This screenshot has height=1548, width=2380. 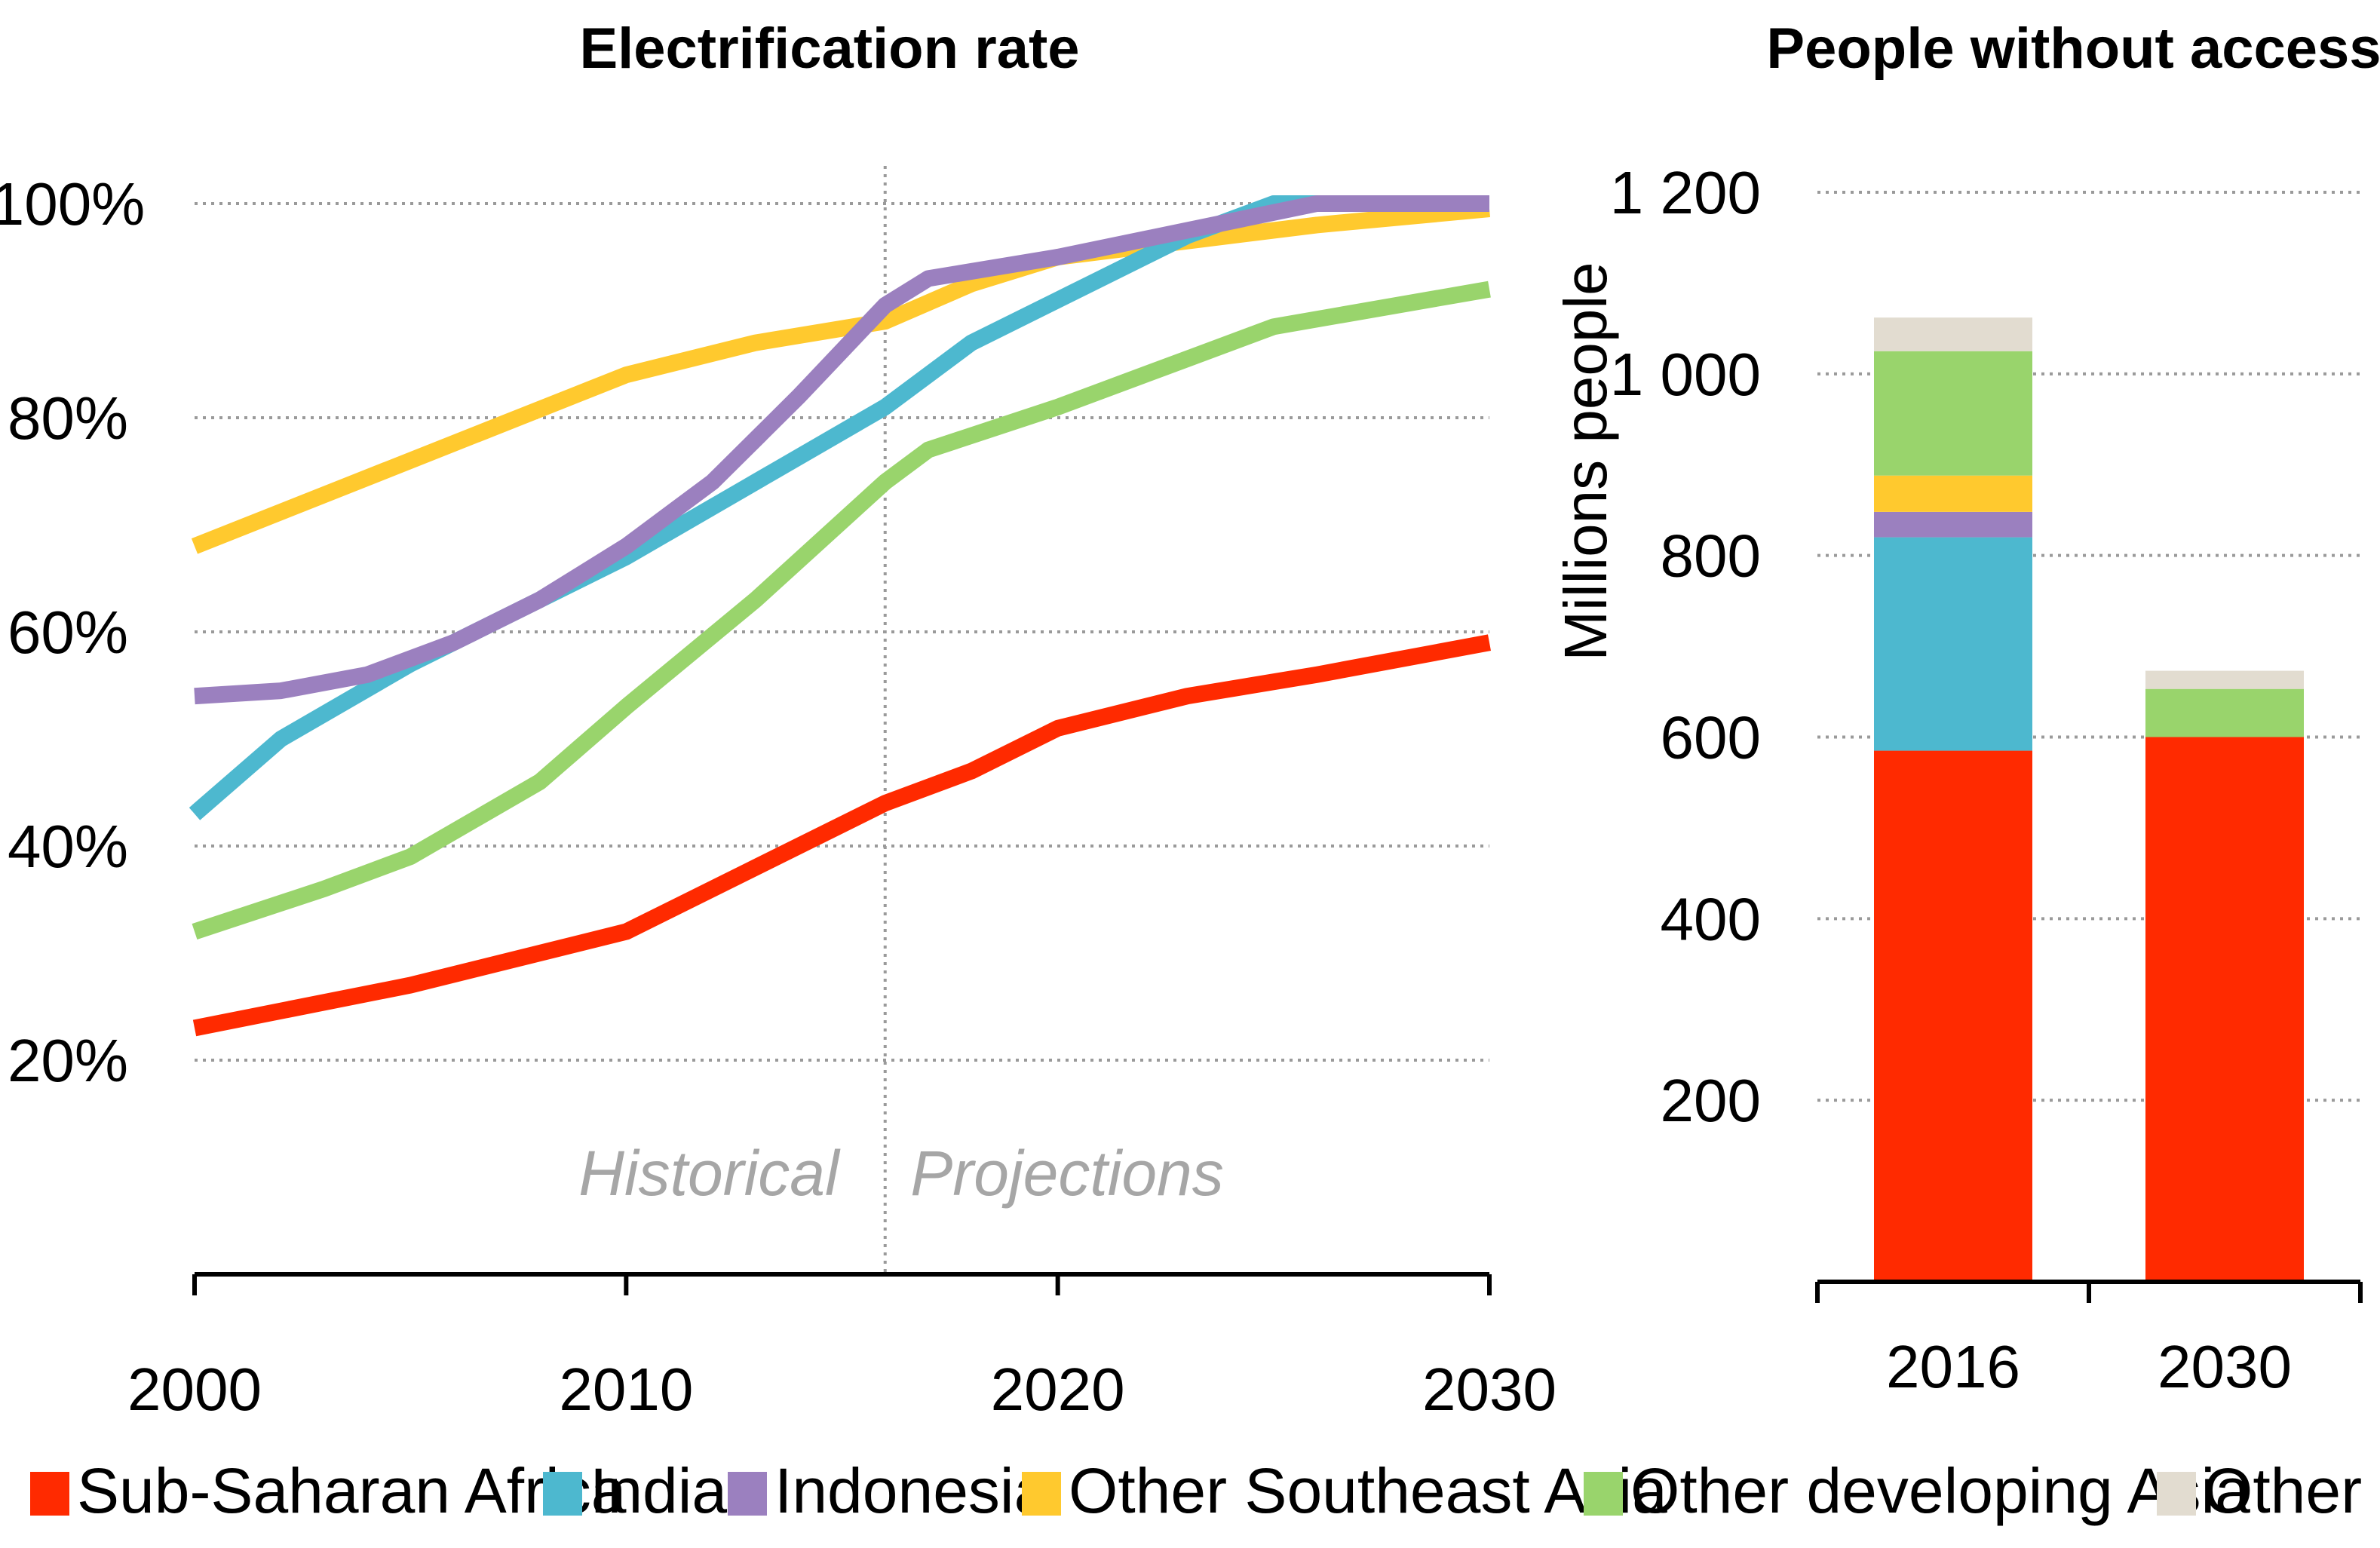 I want to click on bar-segment-2030-other-developing-asia, so click(x=2224, y=712).